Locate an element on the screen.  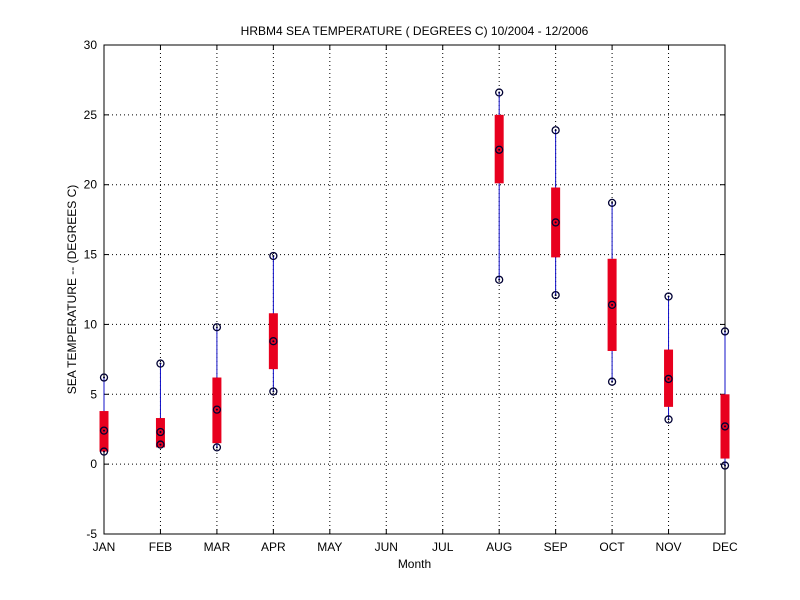
box-oct is located at coordinates (612, 292).